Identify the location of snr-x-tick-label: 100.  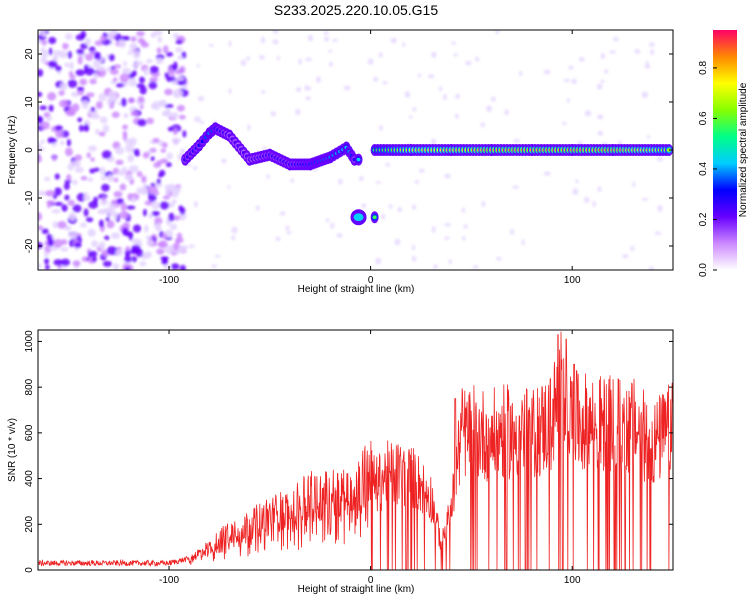
(572, 580).